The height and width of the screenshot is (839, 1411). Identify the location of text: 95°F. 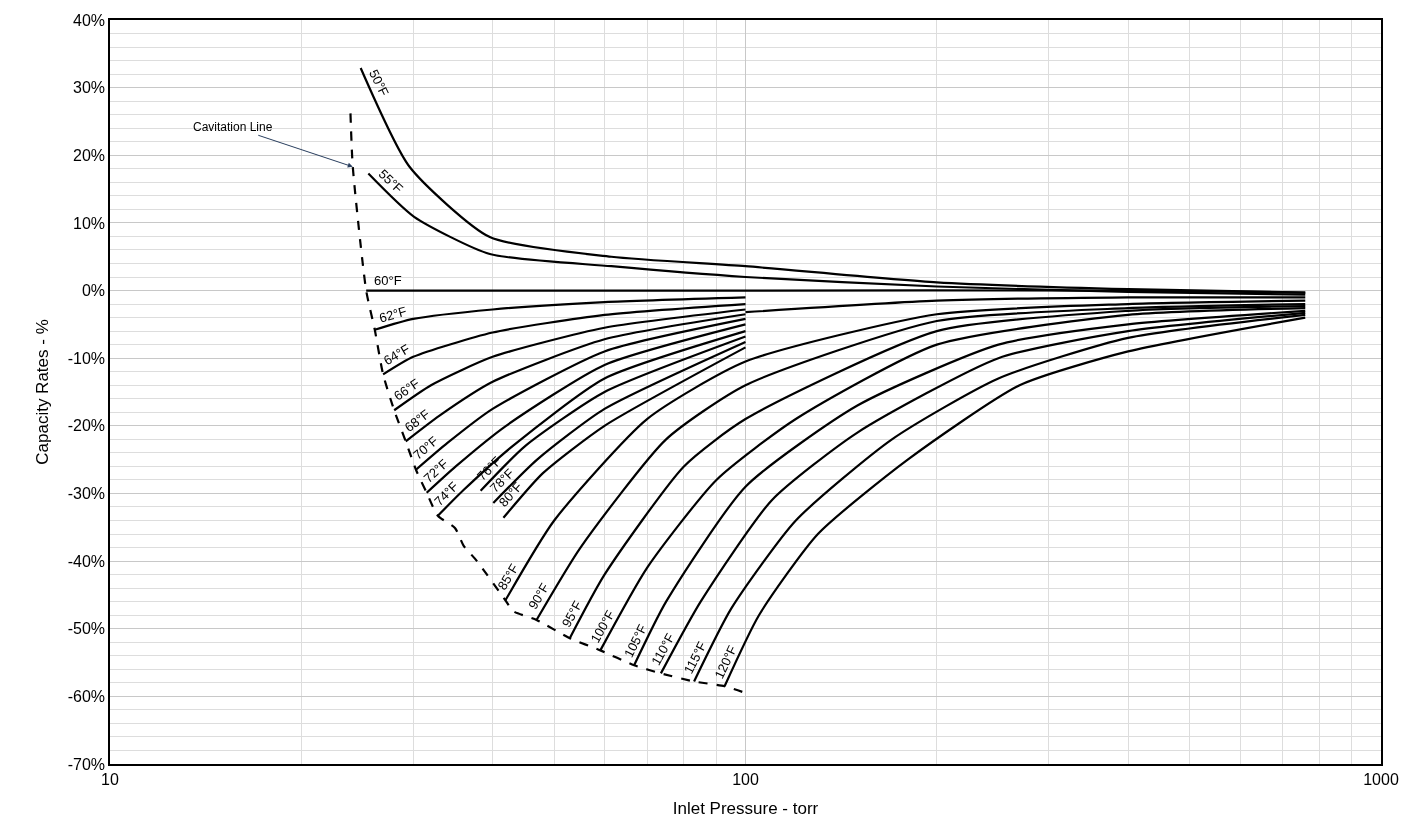
(572, 614).